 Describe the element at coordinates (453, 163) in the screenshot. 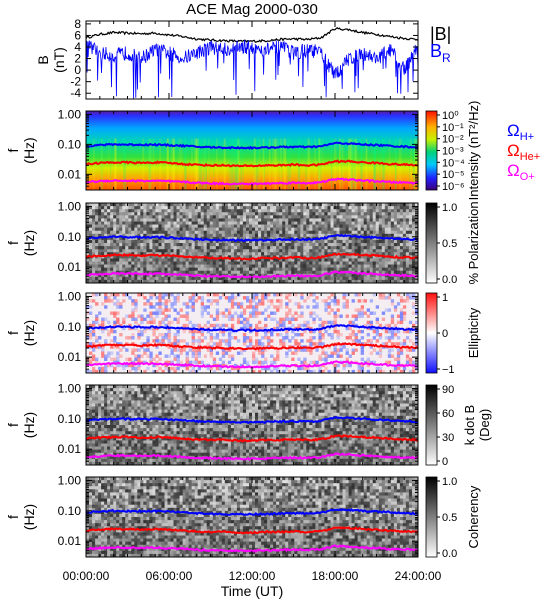

I see `colorbar-tick-label: 10⁻⁴` at that location.